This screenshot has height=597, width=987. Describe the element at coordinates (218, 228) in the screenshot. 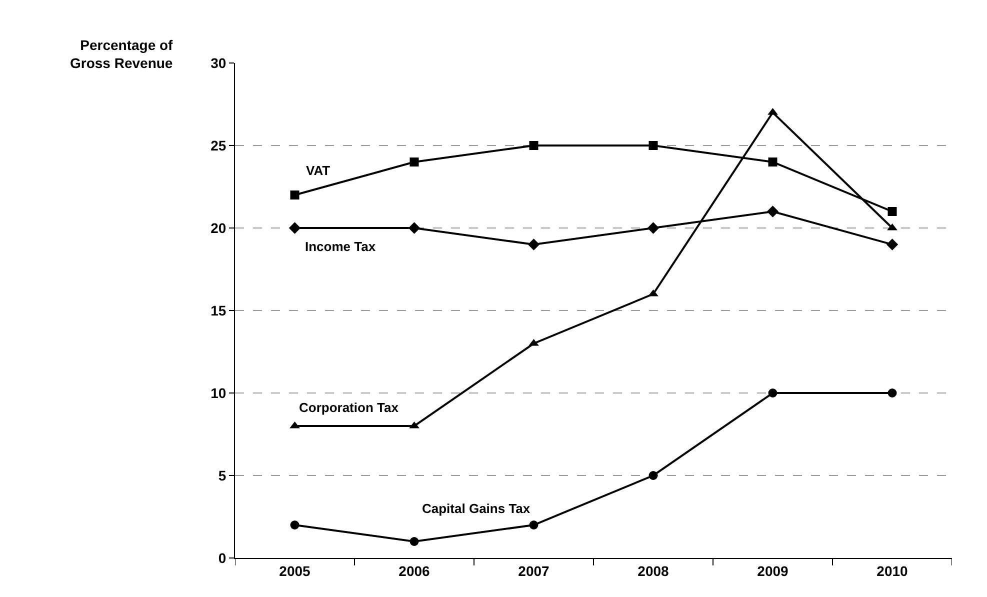

I see `y-tick-label: 20` at that location.